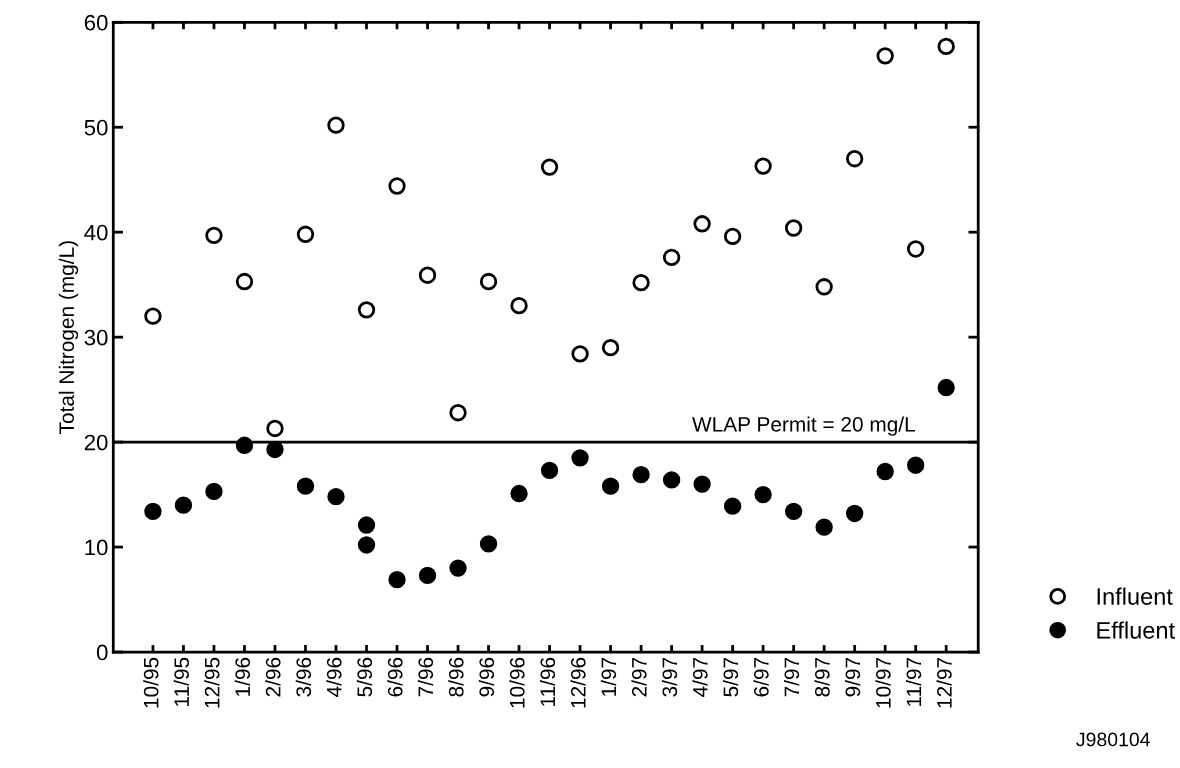 The image size is (1180, 768). Describe the element at coordinates (852, 677) in the screenshot. I see `x-tick-label: 9/97` at that location.